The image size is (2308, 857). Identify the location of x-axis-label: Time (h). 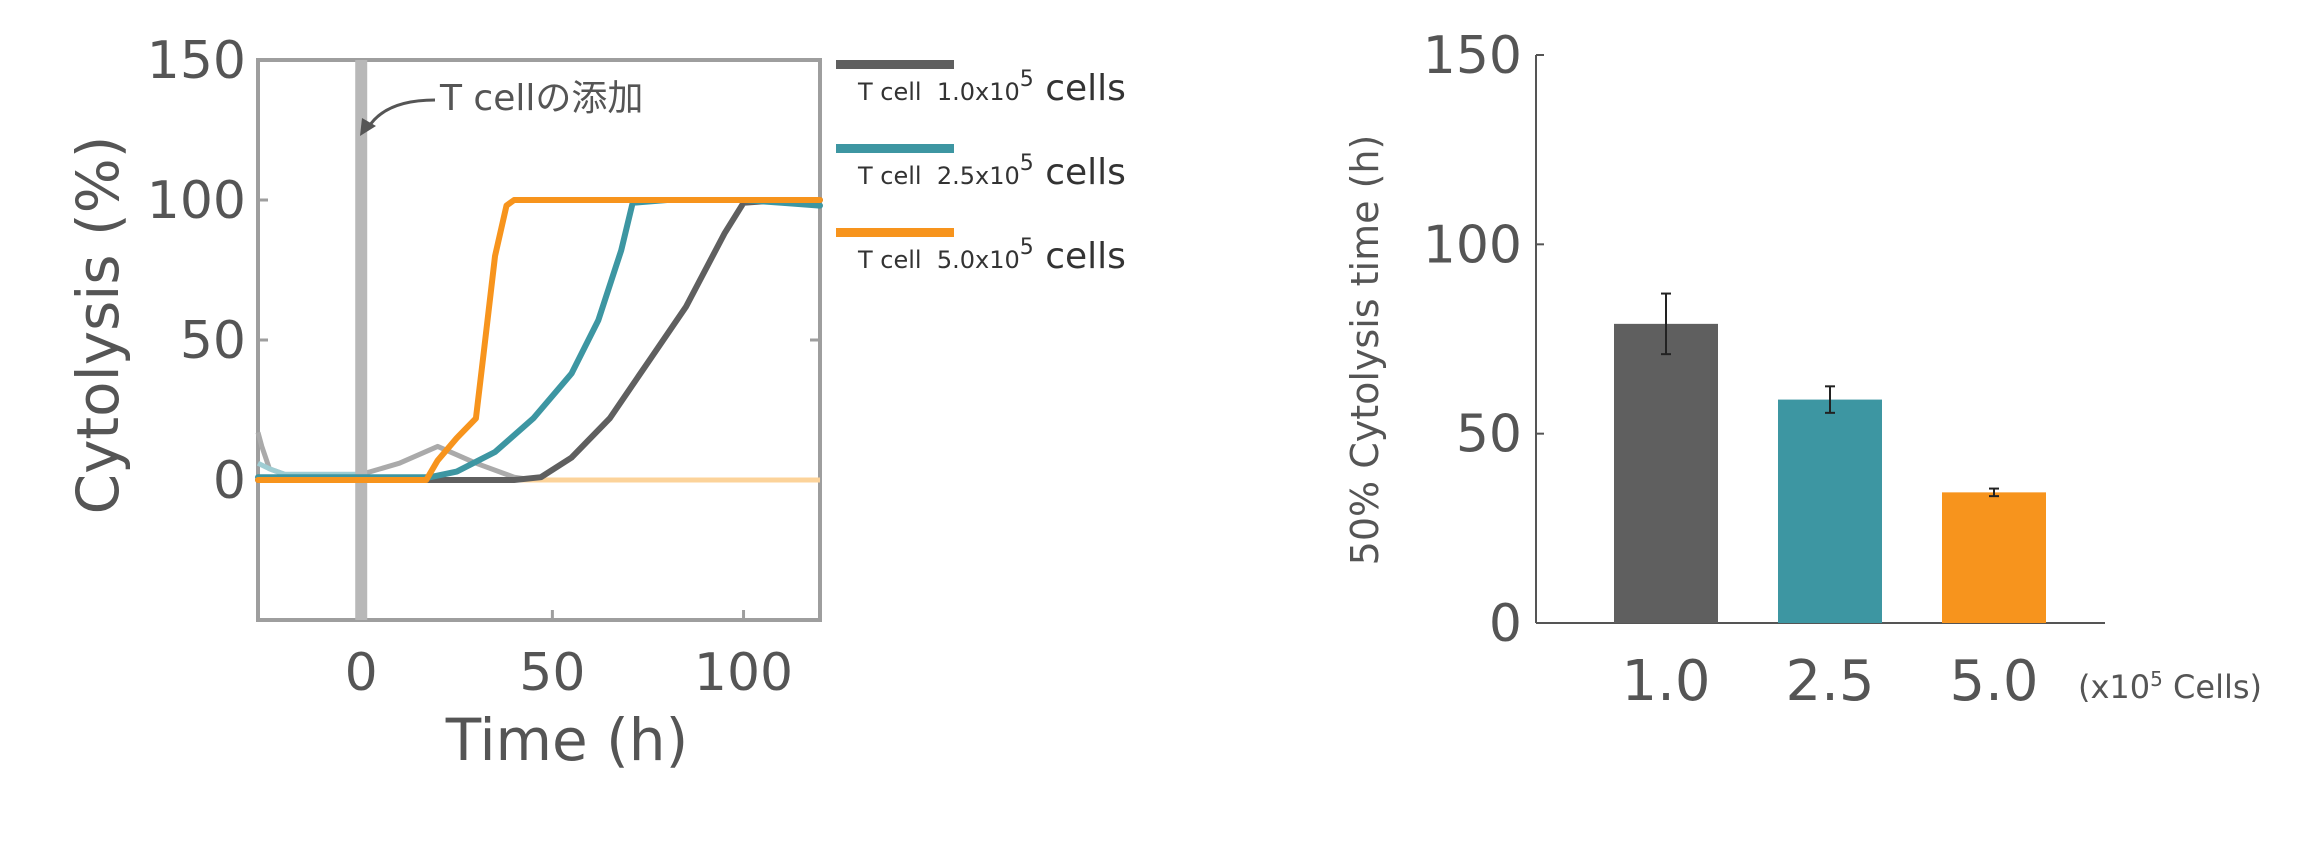
(566, 740).